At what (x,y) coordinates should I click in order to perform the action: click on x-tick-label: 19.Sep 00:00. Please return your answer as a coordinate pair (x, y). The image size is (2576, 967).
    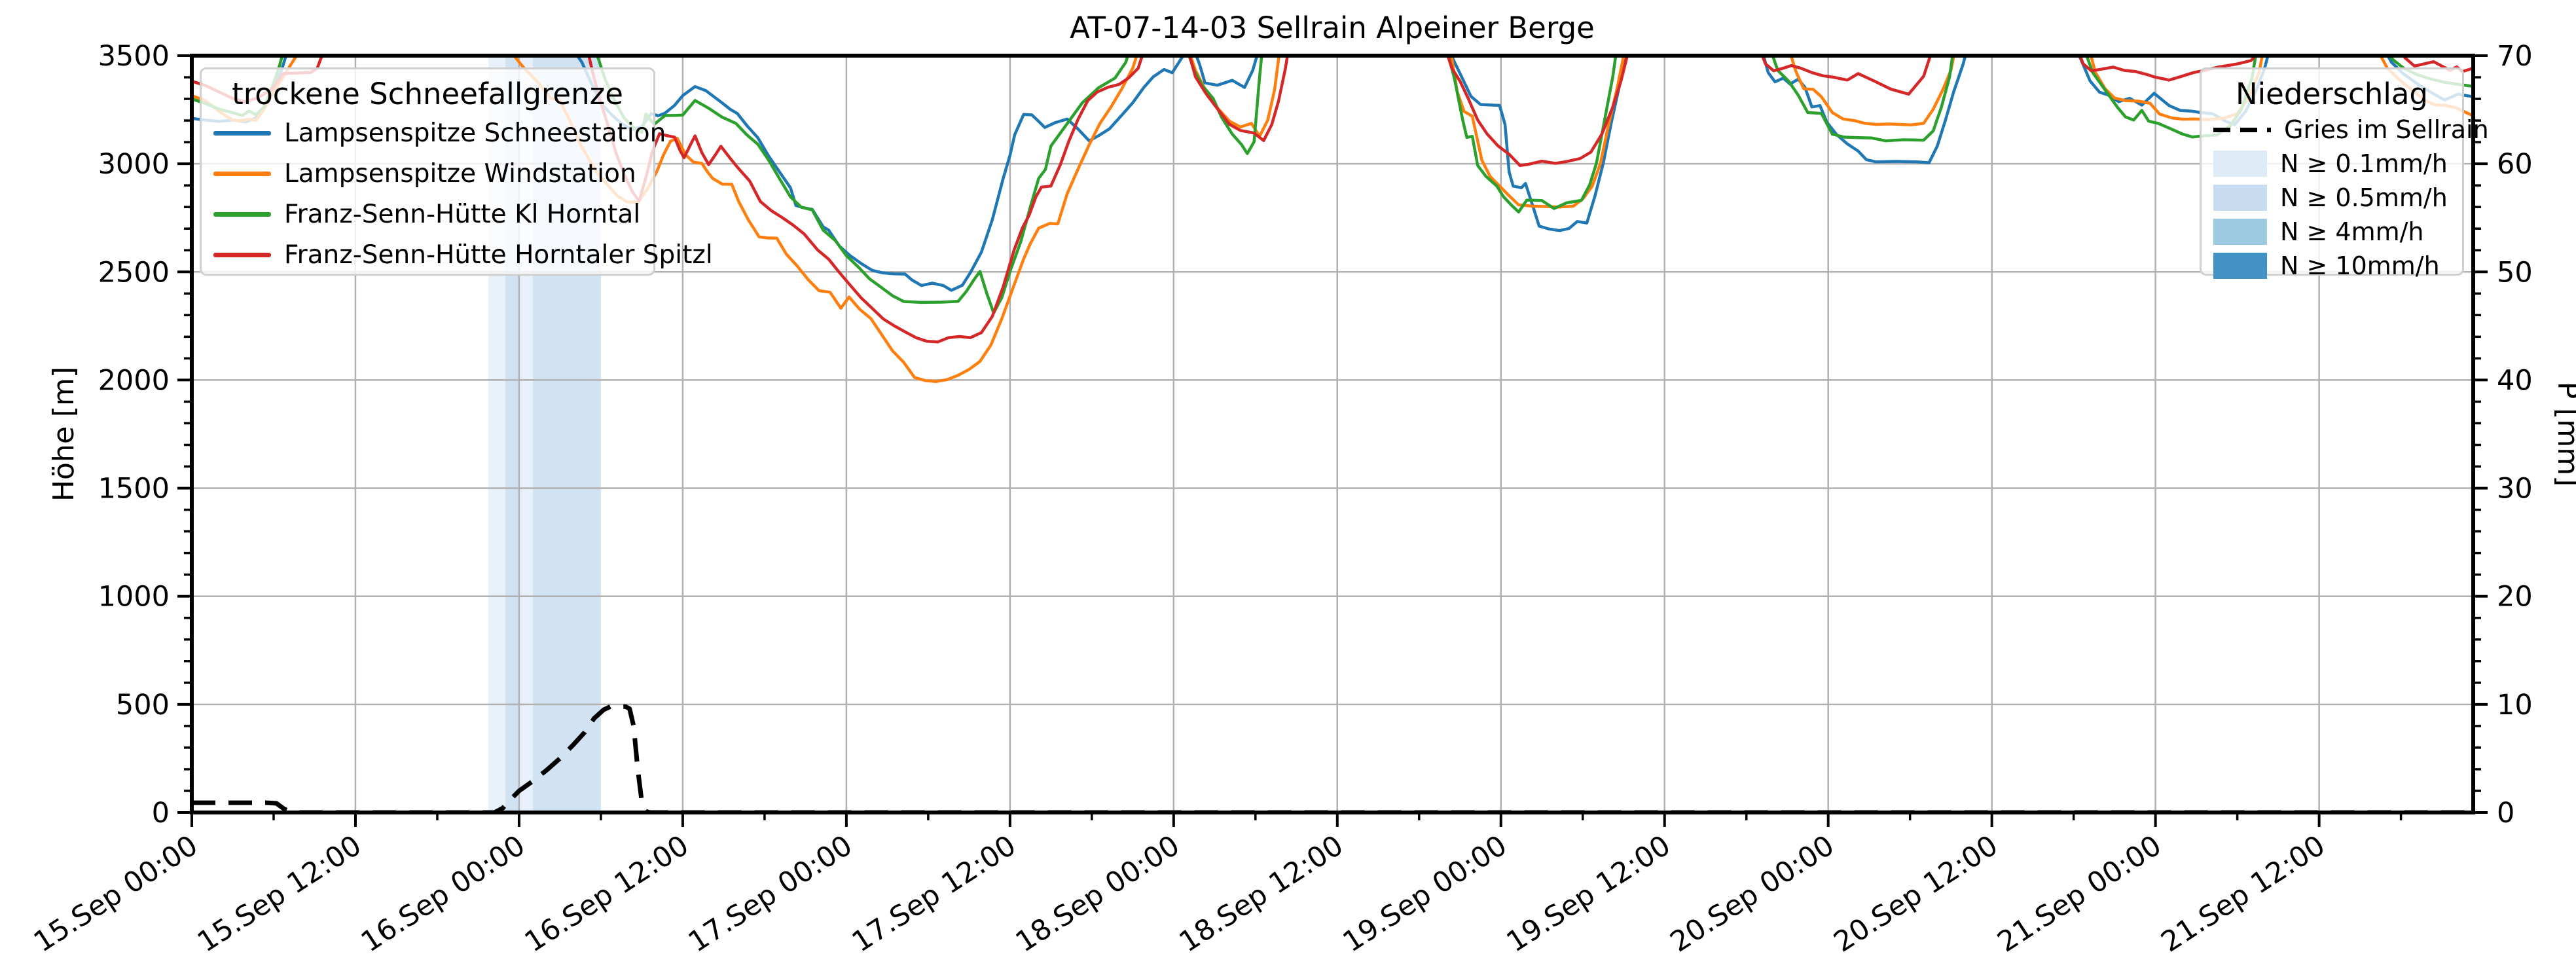
    Looking at the image, I should click on (1425, 893).